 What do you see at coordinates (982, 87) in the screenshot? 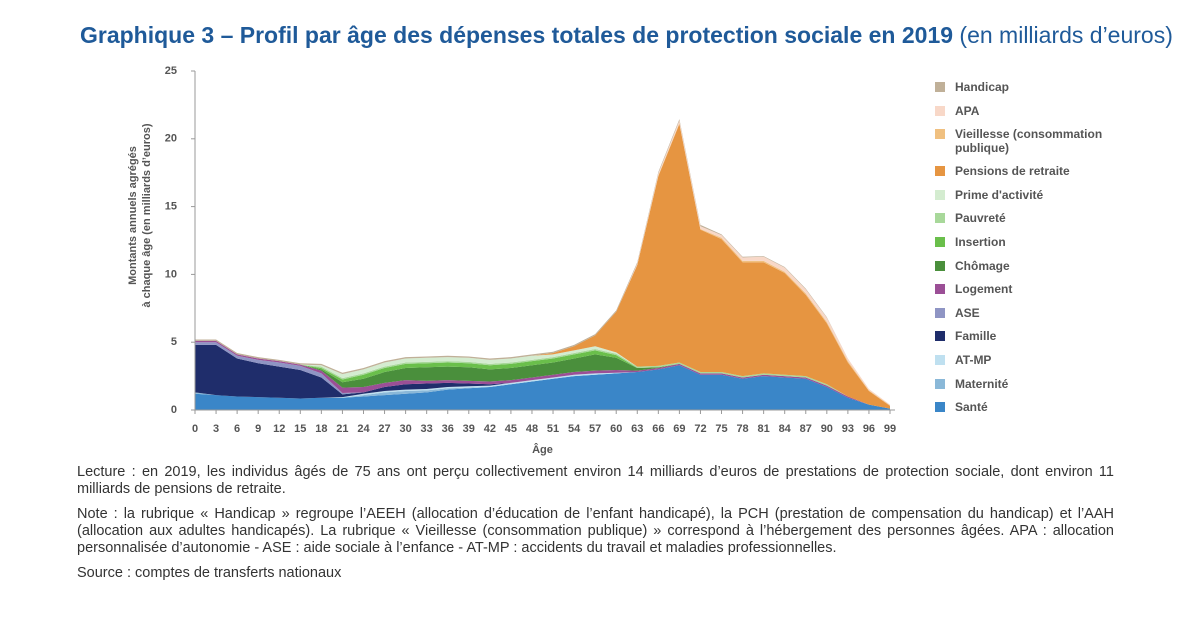
I see `legend-label: Handicap` at bounding box center [982, 87].